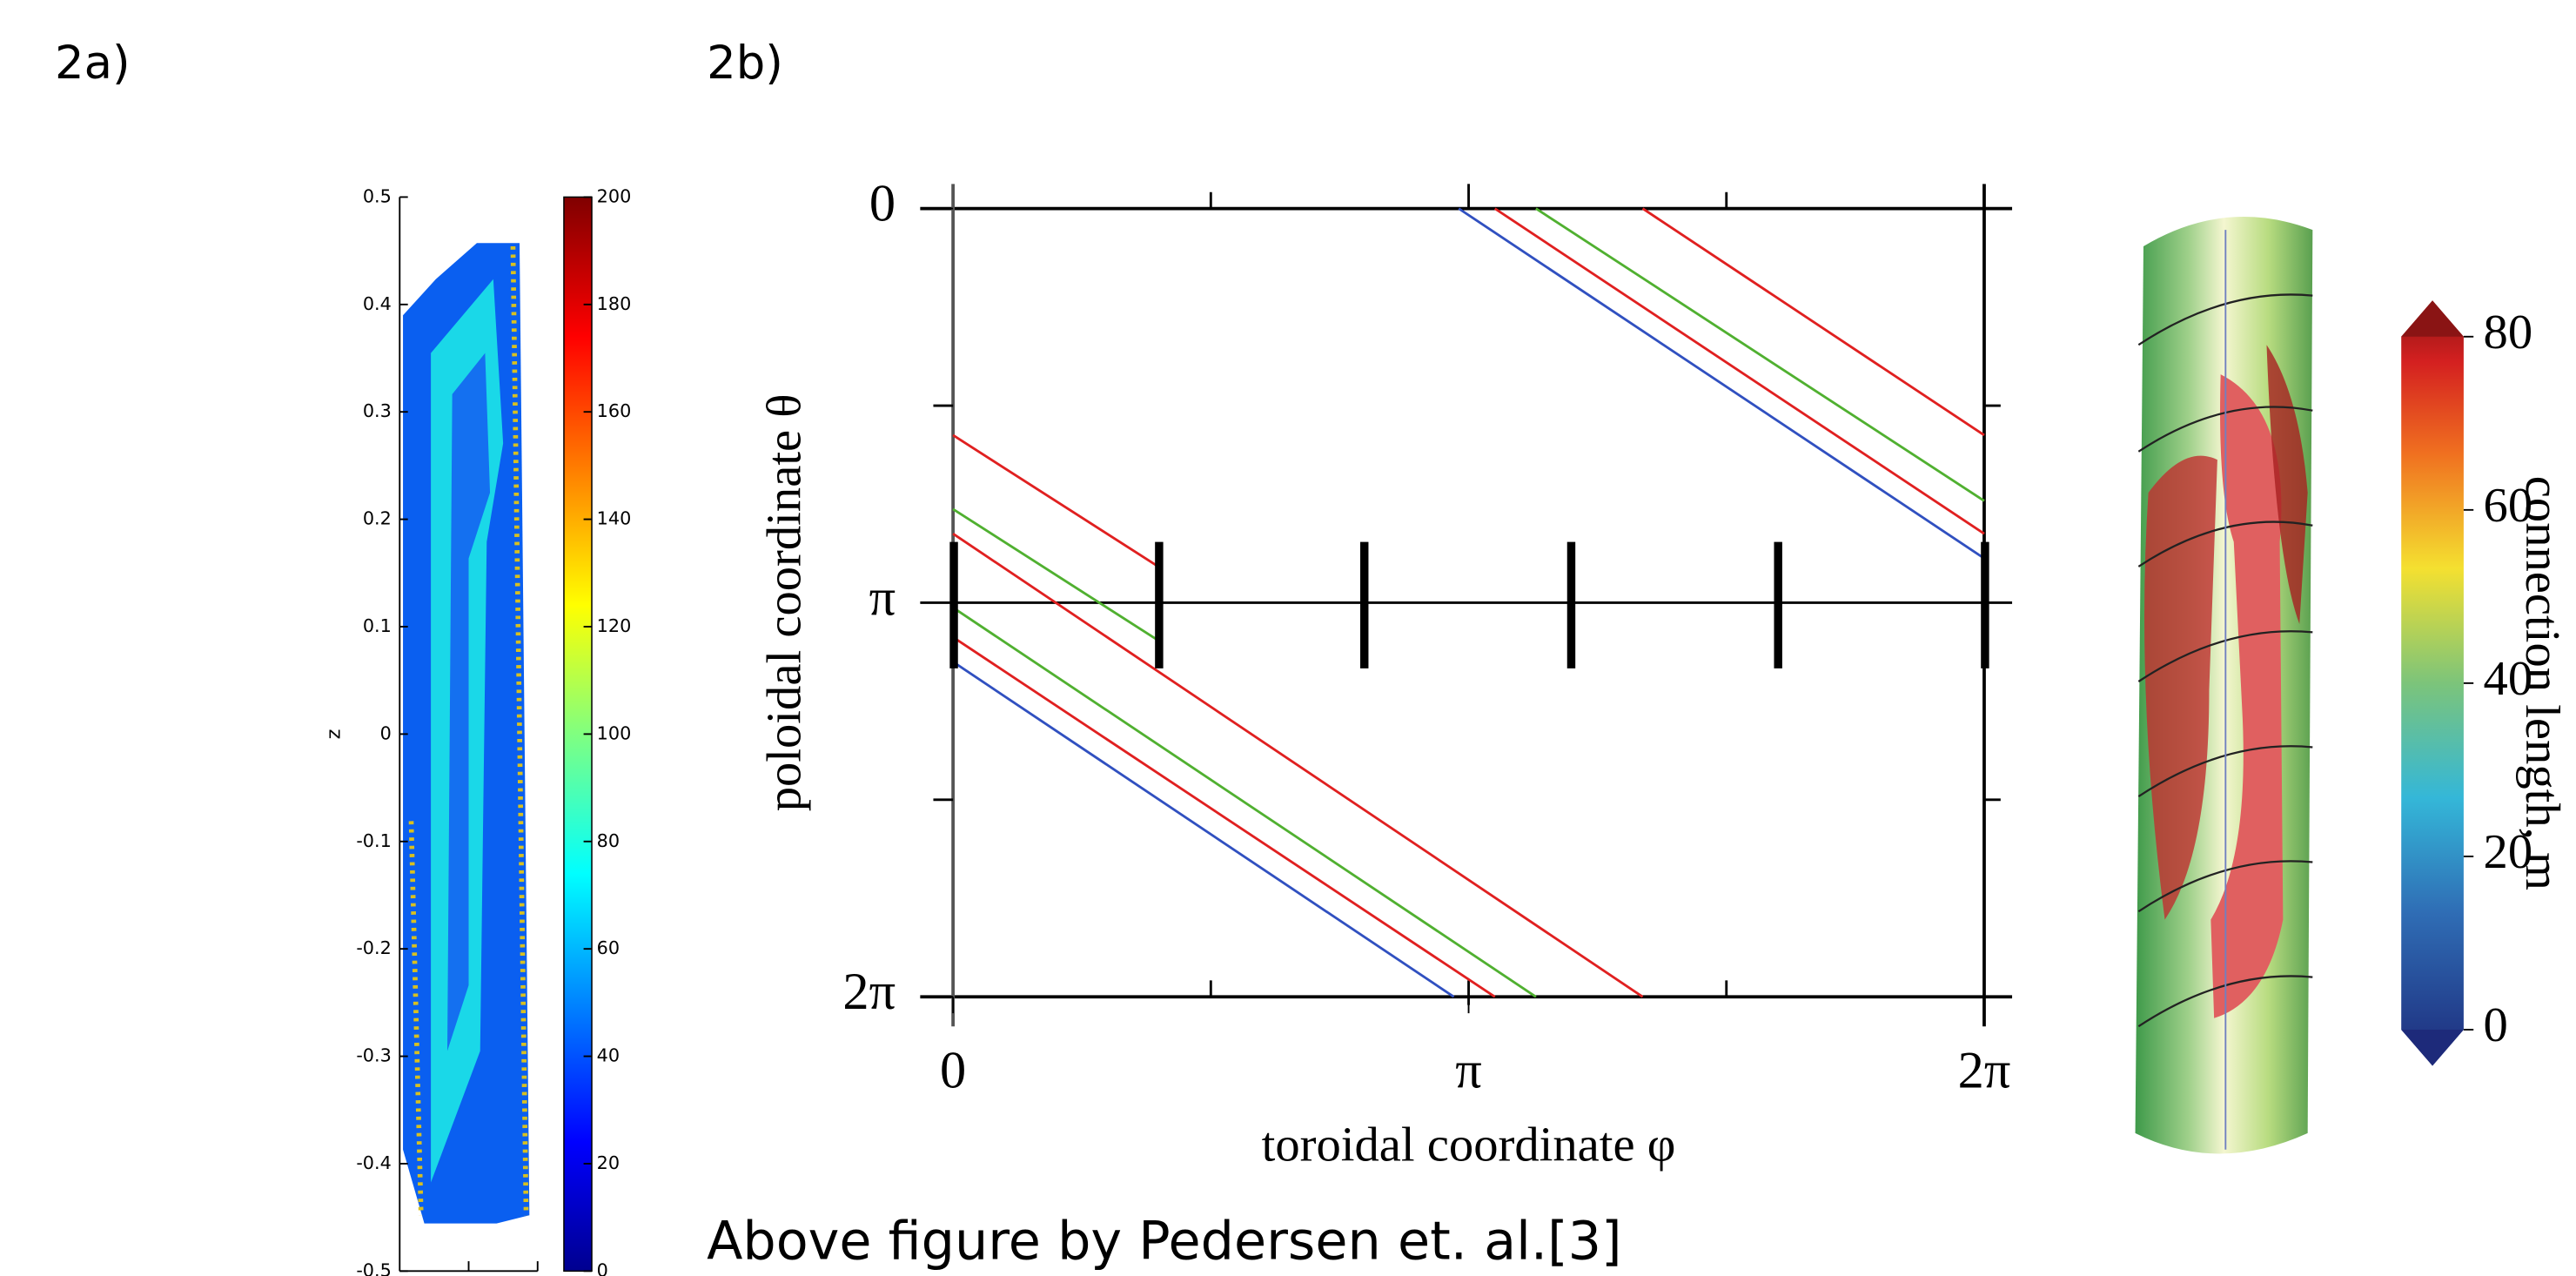 The height and width of the screenshot is (1276, 2576). Describe the element at coordinates (614, 625) in the screenshot. I see `colorbar-tick-label: 120` at that location.